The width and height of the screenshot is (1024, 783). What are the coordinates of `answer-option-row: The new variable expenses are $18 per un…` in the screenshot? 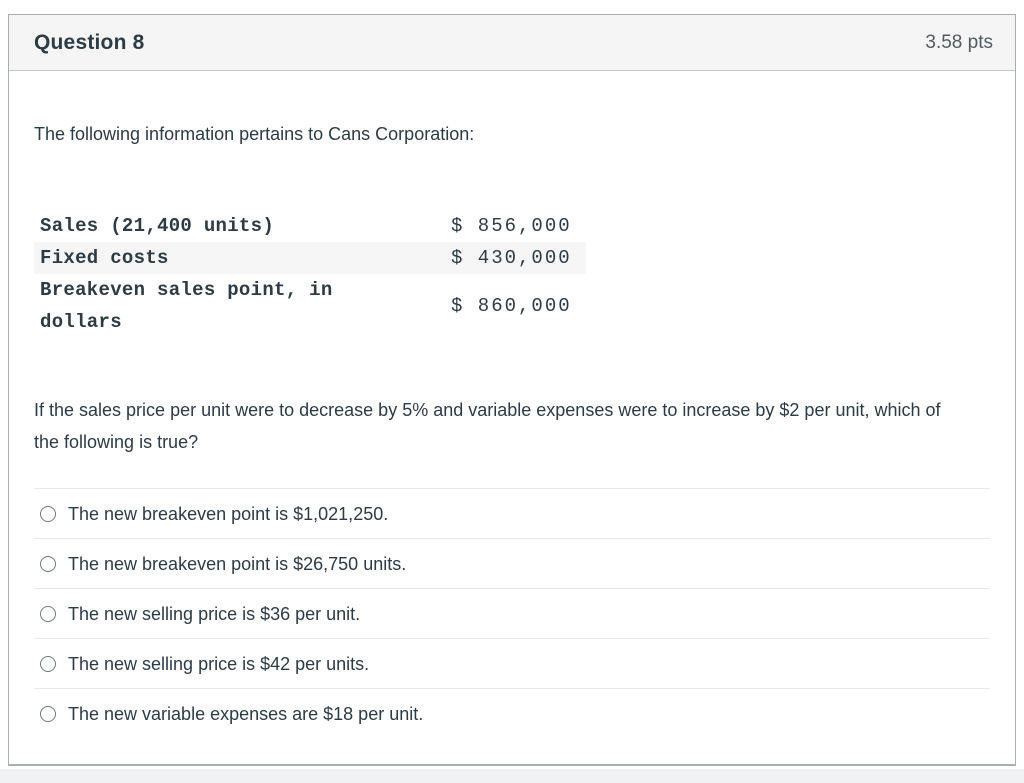 It's located at (512, 713).